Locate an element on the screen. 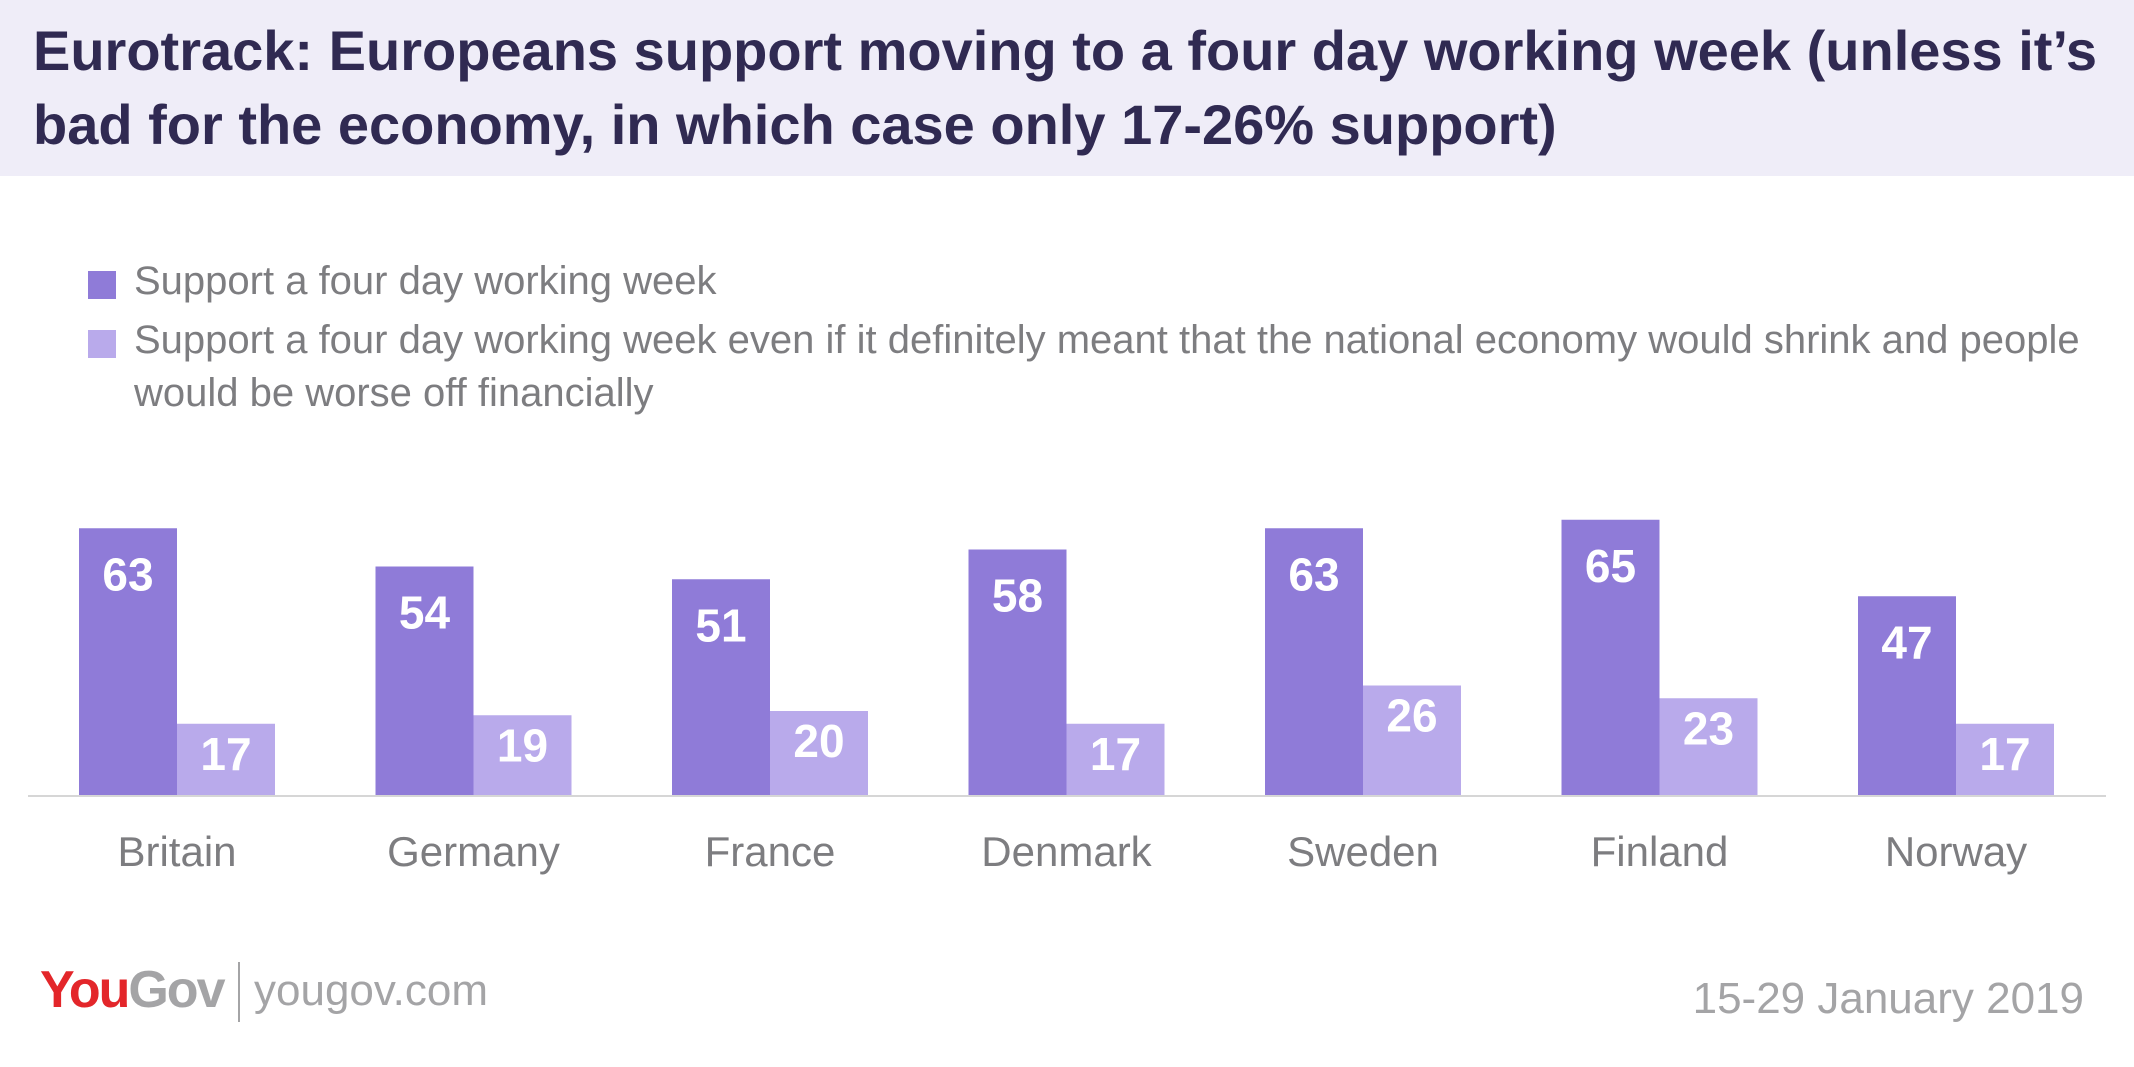  data-label-sweden-series-2: 26 is located at coordinates (1411, 716).